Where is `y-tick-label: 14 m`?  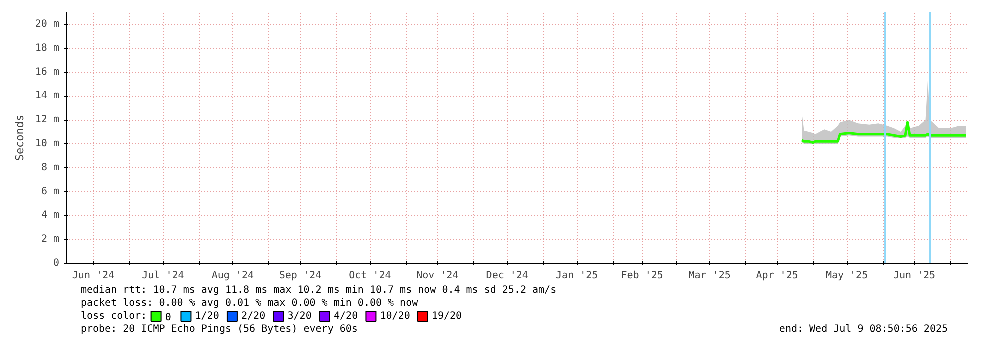 y-tick-label: 14 m is located at coordinates (47, 96).